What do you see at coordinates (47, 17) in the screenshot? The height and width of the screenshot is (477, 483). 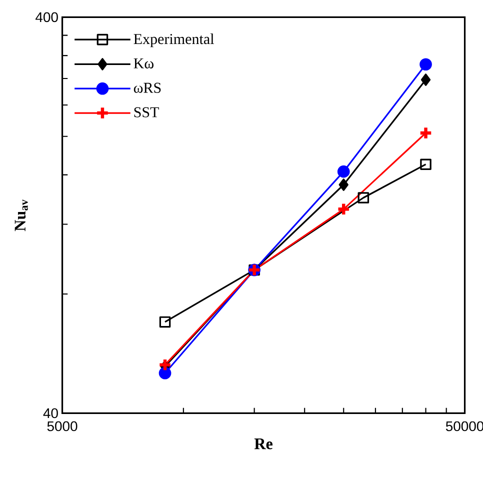 I see `y-tick-label: 400` at bounding box center [47, 17].